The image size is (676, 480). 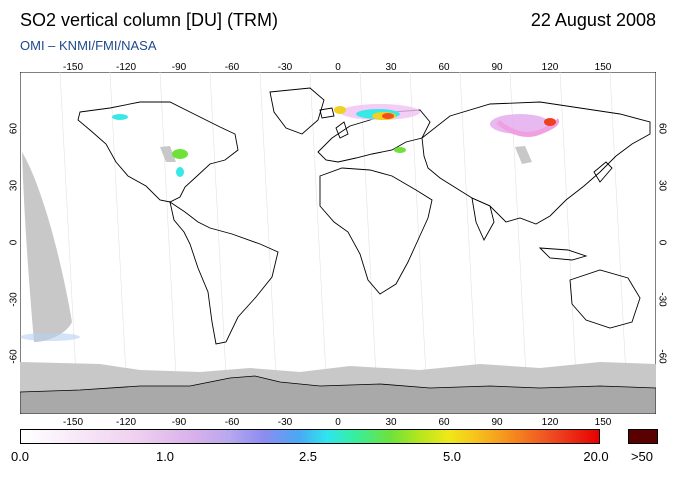 I want to click on colorbar-overflow-swatch, so click(x=643, y=436).